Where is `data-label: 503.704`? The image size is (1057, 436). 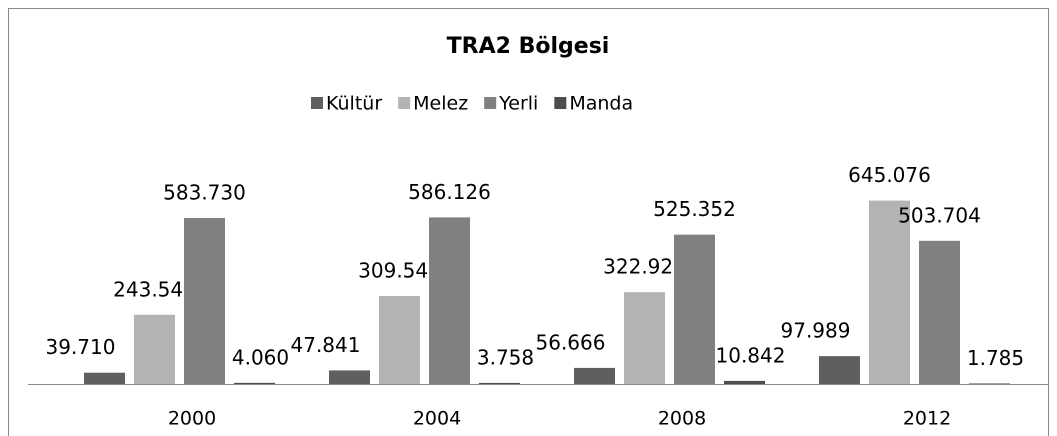 data-label: 503.704 is located at coordinates (939, 215).